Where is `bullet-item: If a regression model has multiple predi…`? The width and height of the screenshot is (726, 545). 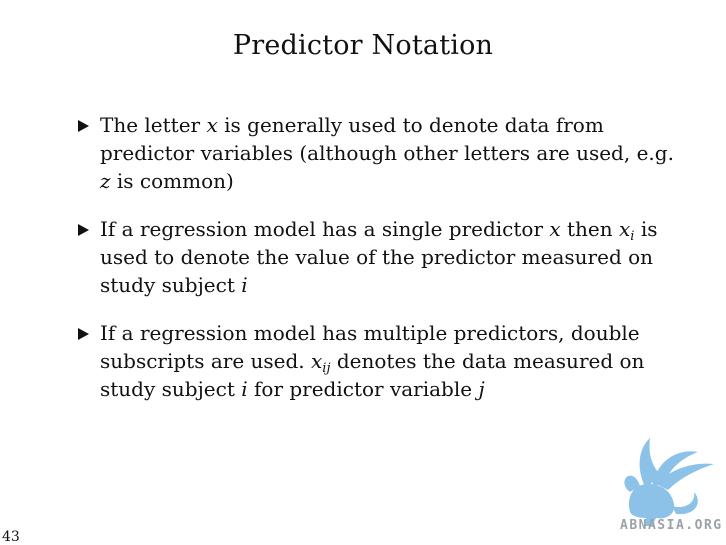
bullet-item: If a regression model has multiple predi… is located at coordinates (378, 361).